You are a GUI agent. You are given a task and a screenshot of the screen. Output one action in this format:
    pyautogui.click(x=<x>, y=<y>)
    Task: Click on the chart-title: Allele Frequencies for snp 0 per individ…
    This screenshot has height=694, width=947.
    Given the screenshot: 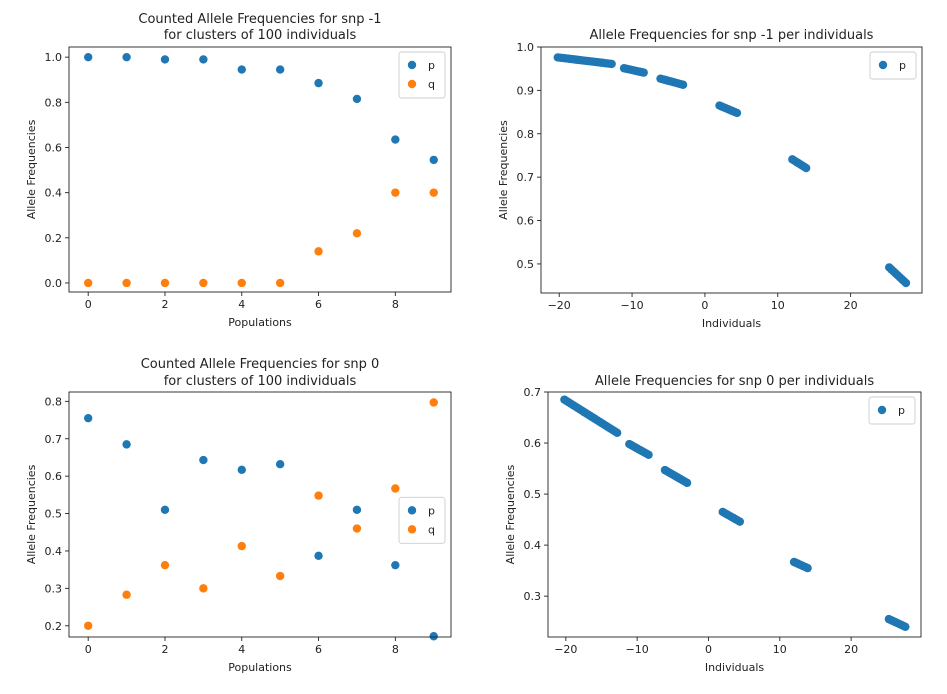 What is the action you would take?
    pyautogui.click(x=734, y=381)
    